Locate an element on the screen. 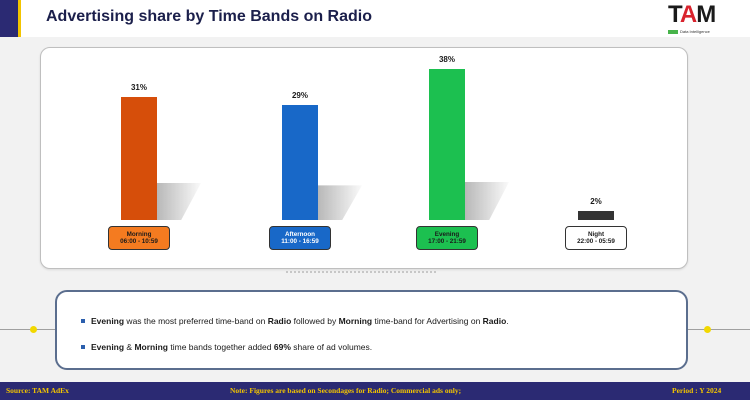 The image size is (750, 400). category-label-afternoon: Afternoon 11:00 - 16:59 is located at coordinates (300, 238).